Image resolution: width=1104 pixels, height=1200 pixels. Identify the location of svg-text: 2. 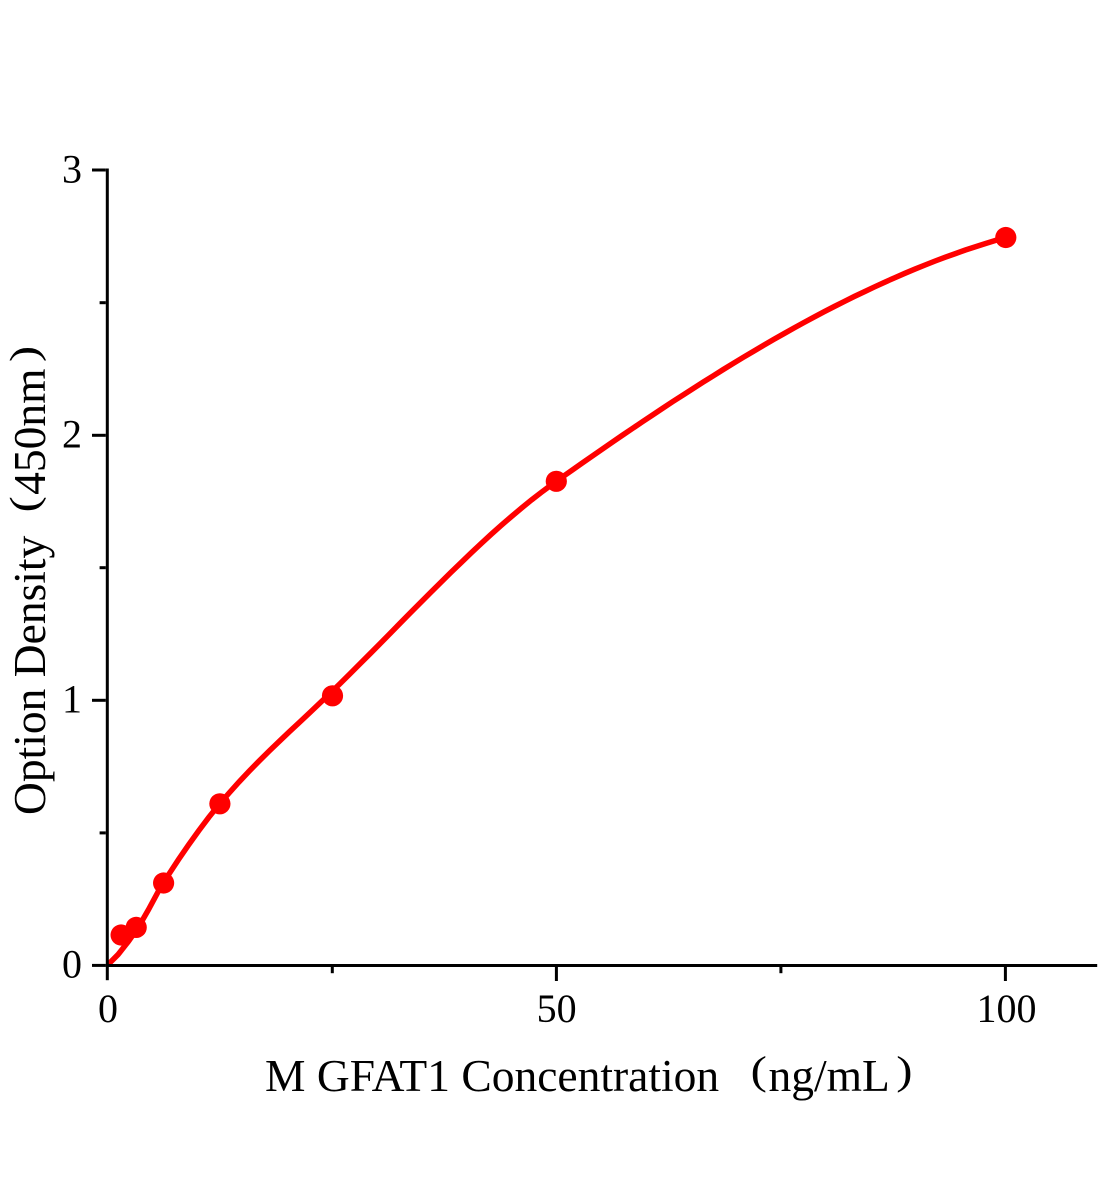
(72, 433).